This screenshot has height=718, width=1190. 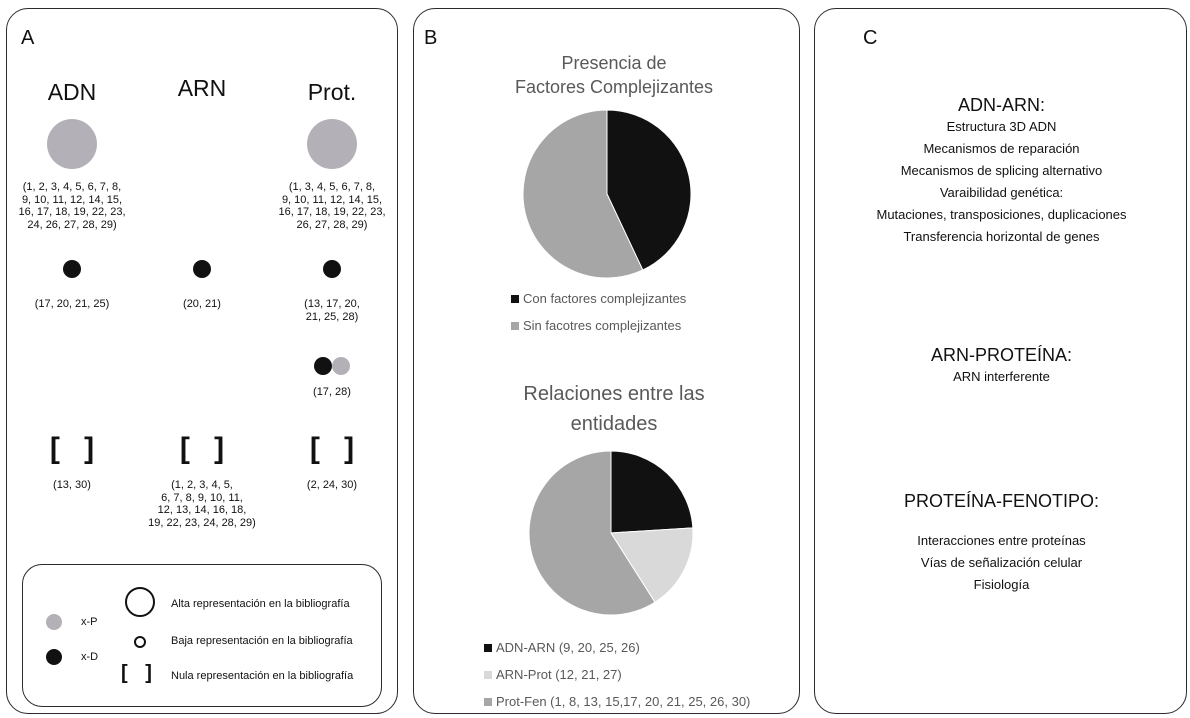 I want to click on null-representation-bracket-arn: [ ], so click(x=206, y=448).